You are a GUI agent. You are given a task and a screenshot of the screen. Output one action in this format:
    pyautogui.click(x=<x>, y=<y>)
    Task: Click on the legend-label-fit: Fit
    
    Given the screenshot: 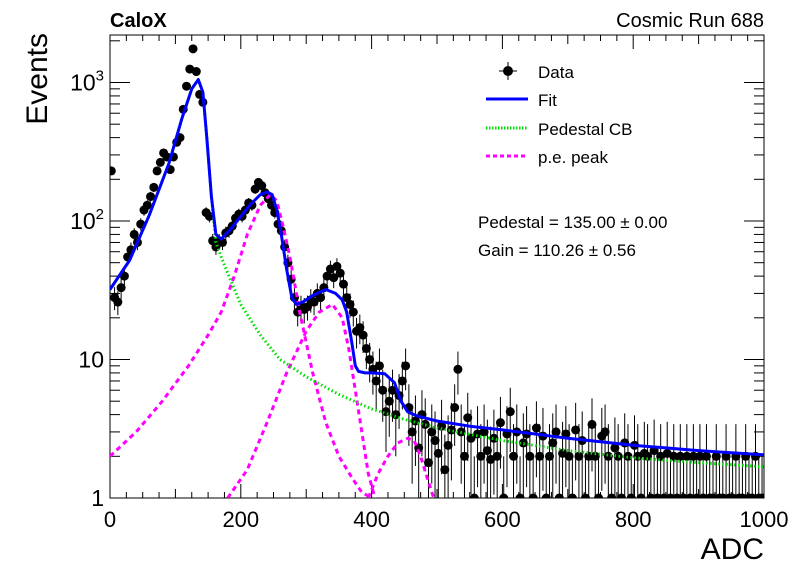 What is the action you would take?
    pyautogui.click(x=547, y=100)
    